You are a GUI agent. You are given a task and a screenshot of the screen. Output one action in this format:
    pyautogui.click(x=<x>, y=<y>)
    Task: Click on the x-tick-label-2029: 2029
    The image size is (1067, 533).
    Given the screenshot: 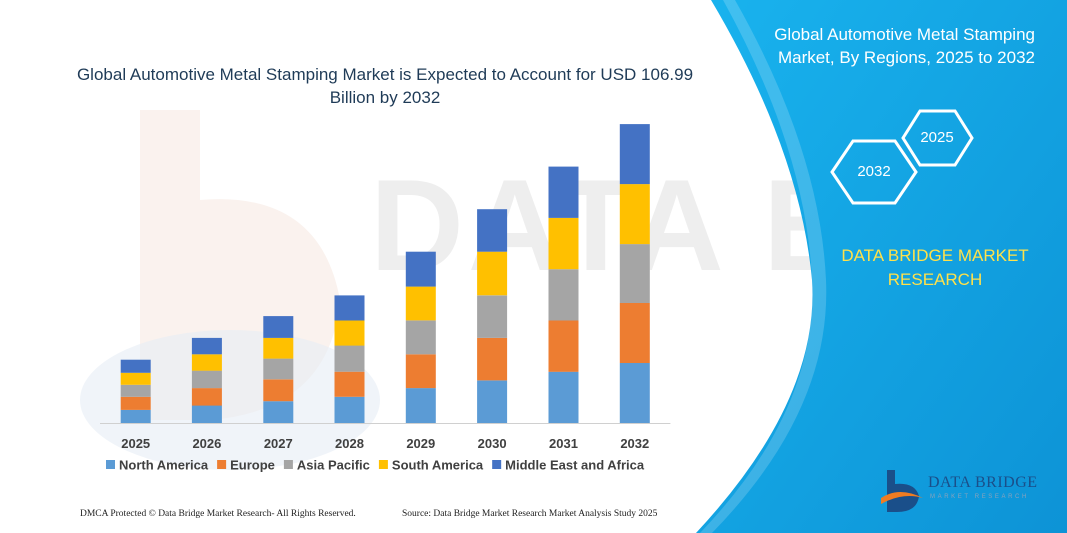 What is the action you would take?
    pyautogui.click(x=420, y=443)
    